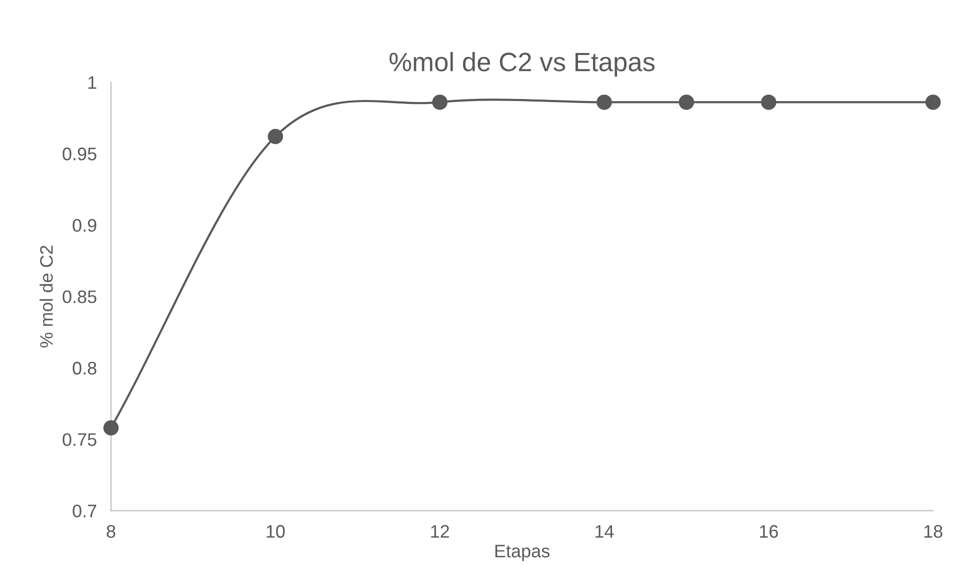 This screenshot has width=957, height=579. I want to click on y-axis-title: % mol de C2, so click(46, 297).